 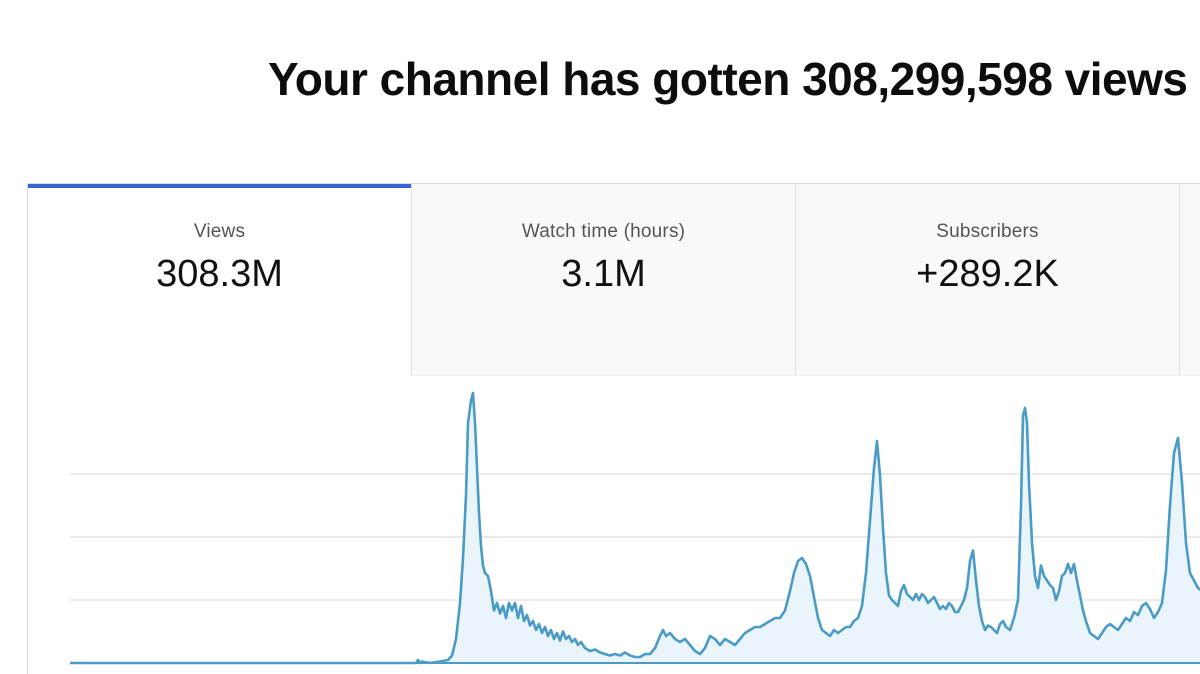 What do you see at coordinates (219, 231) in the screenshot?
I see `tab-views-label: Views` at bounding box center [219, 231].